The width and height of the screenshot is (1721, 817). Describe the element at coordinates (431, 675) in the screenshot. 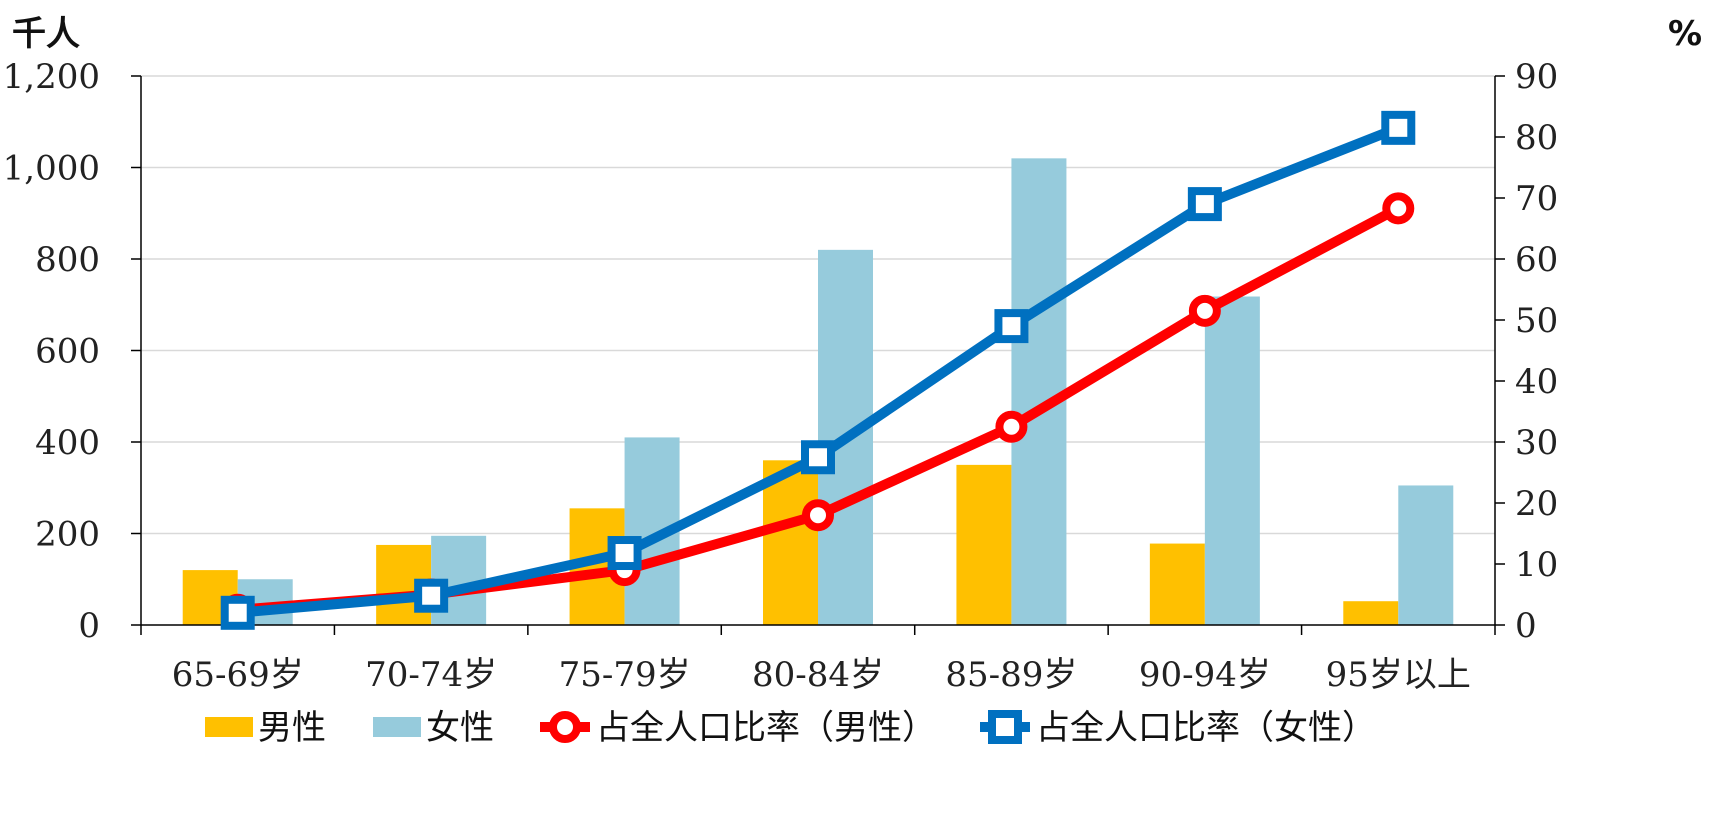

I see `x-tick-label: 70-74岁` at that location.